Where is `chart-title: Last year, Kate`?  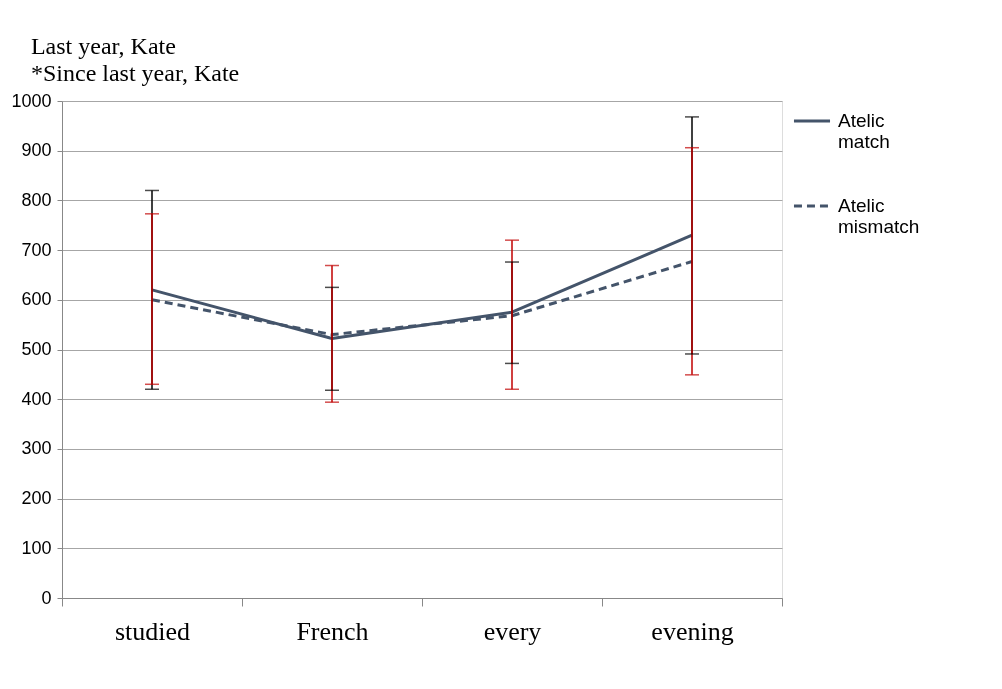
chart-title: Last year, Kate is located at coordinates (103, 46).